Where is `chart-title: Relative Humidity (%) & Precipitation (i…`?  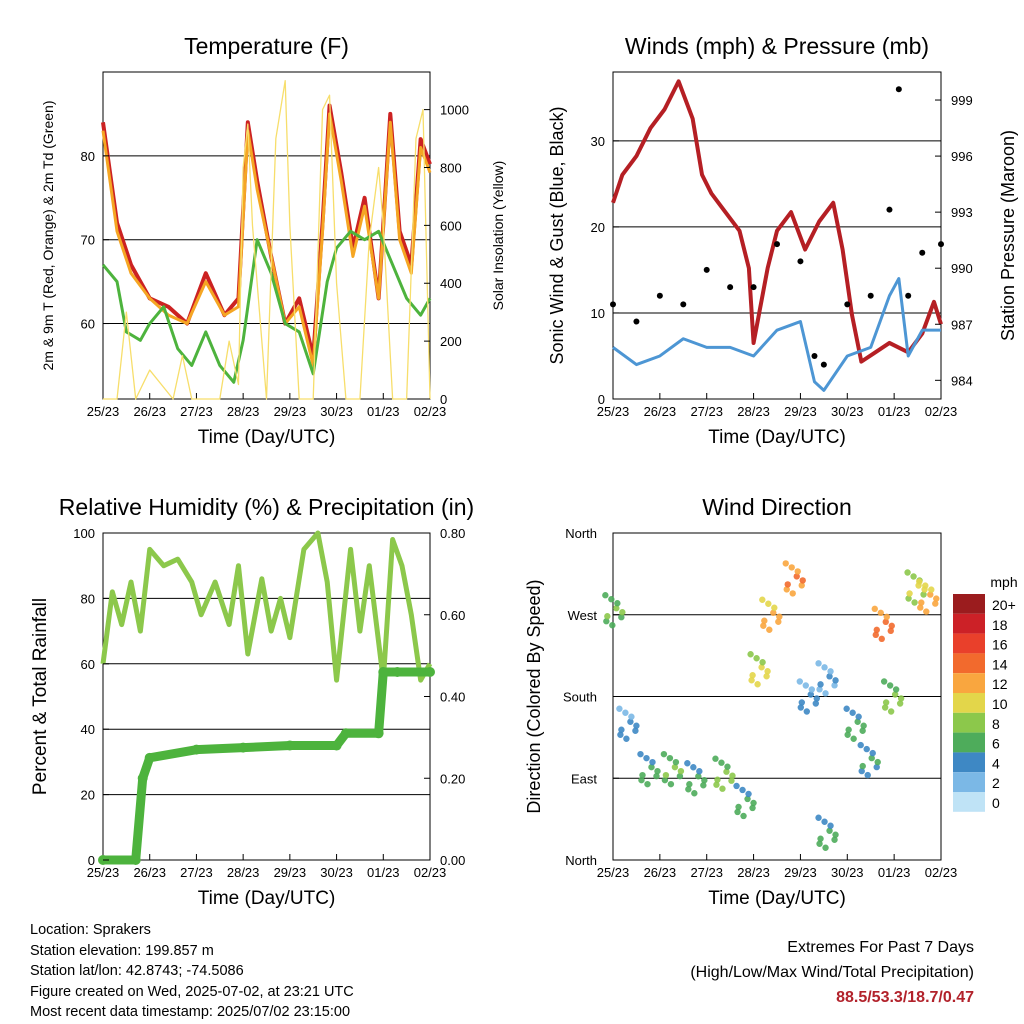 chart-title: Relative Humidity (%) & Precipitation (i… is located at coordinates (266, 507).